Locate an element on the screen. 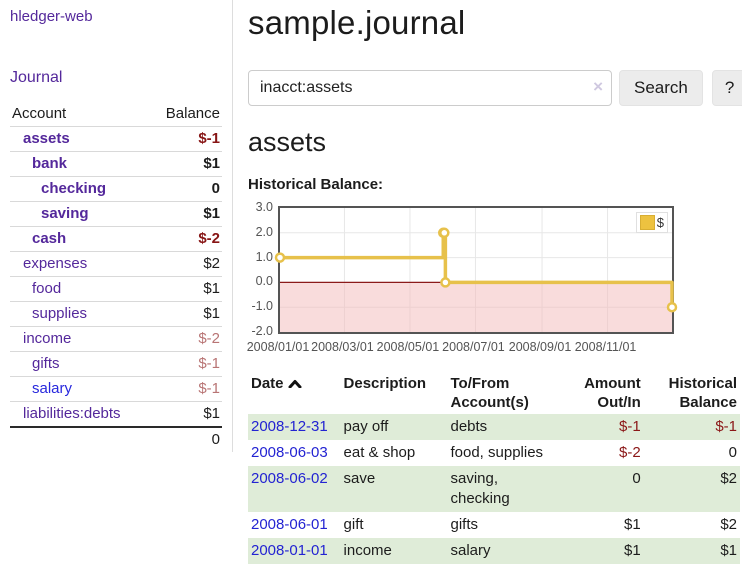 The height and width of the screenshot is (582, 742). account-link: supplies is located at coordinates (60, 313).